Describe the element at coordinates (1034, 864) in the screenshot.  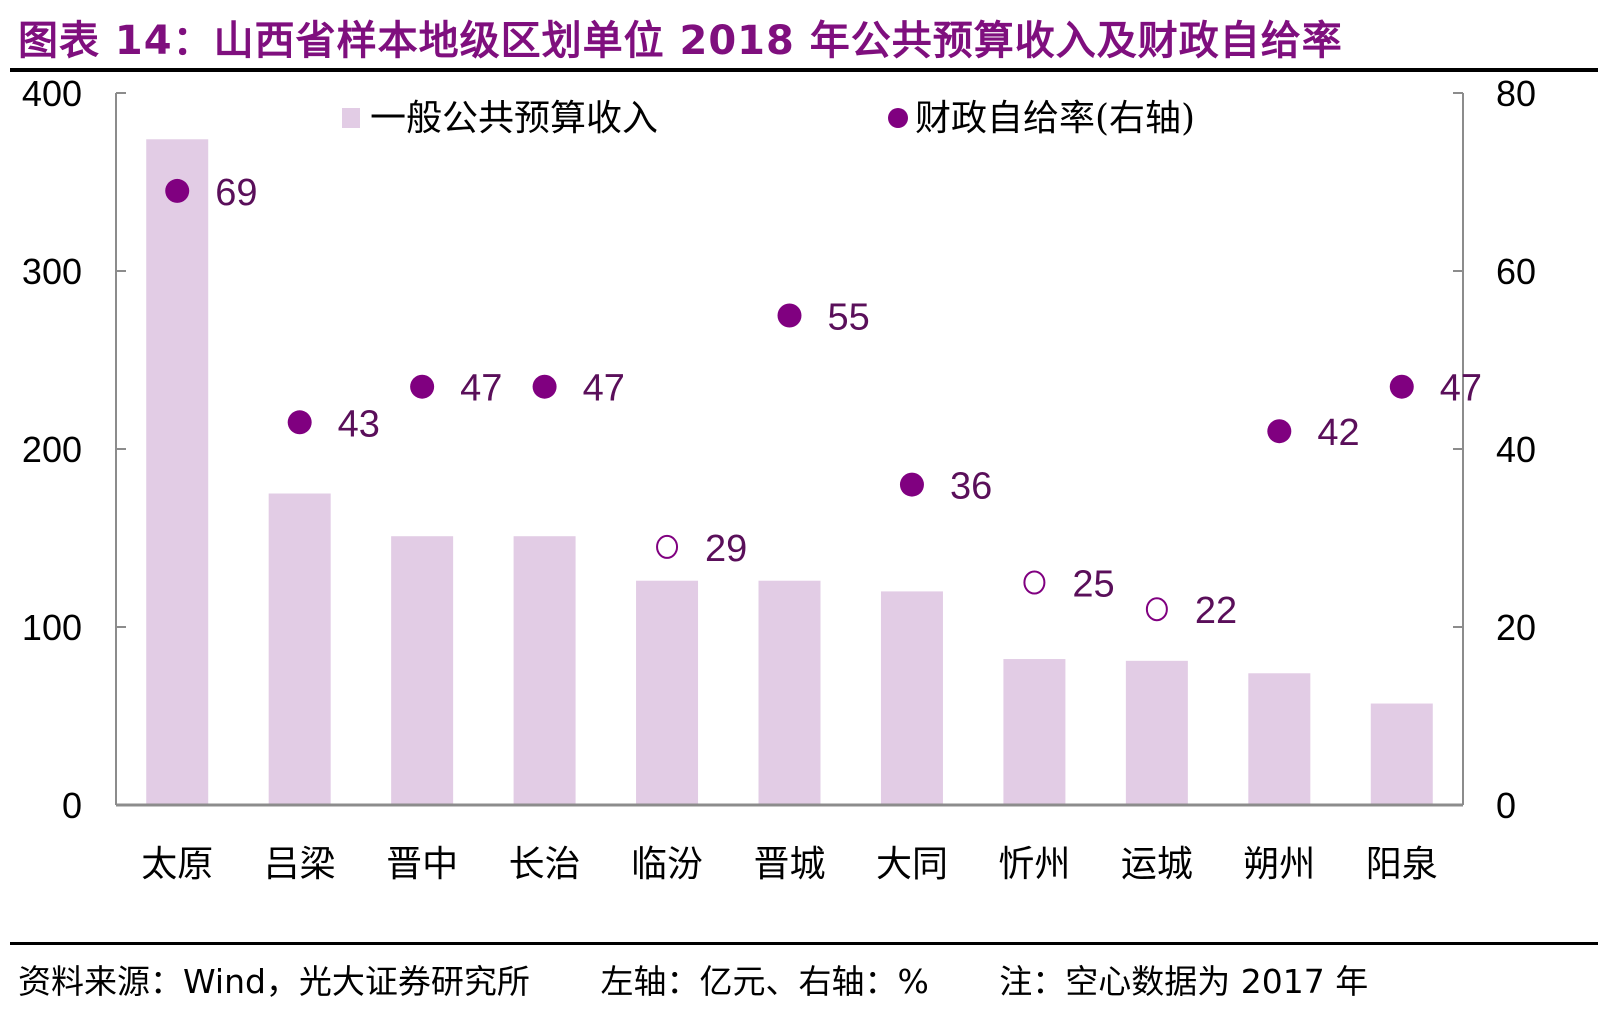
I see `category-label: 忻州` at that location.